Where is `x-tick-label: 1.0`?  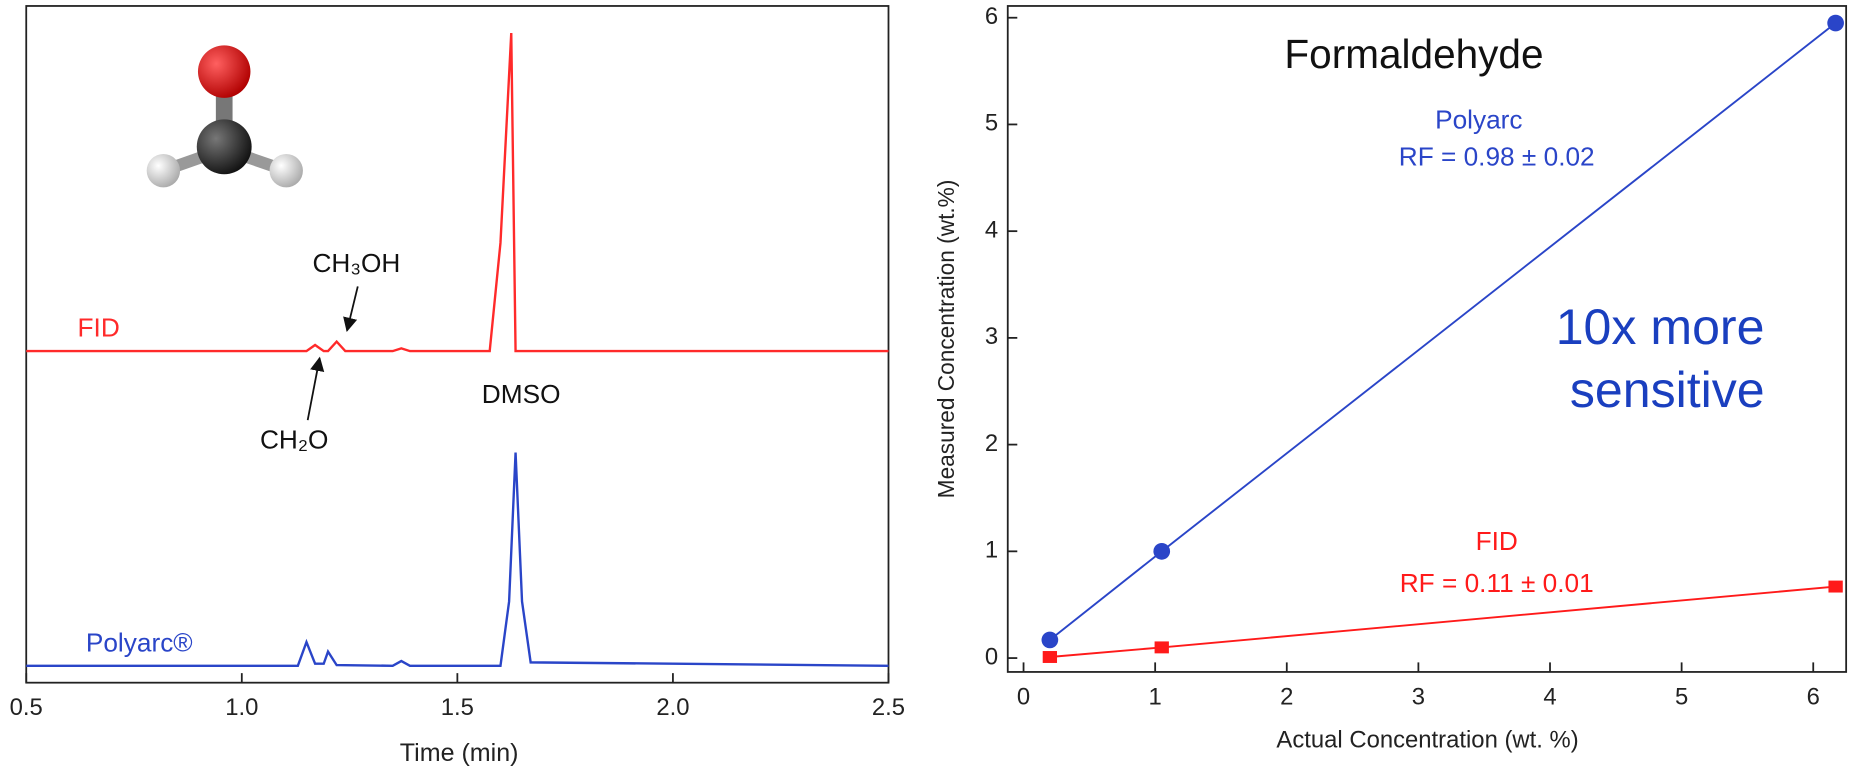
x-tick-label: 1.0 is located at coordinates (241, 707).